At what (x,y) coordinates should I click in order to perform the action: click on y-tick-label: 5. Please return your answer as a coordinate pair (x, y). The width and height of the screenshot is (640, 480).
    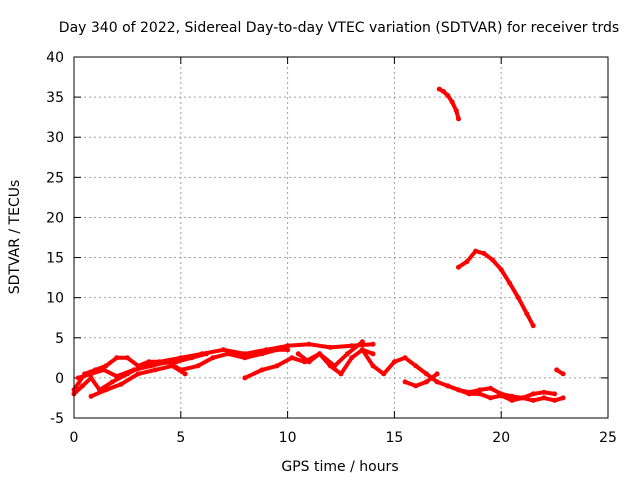
    Looking at the image, I should click on (59, 339).